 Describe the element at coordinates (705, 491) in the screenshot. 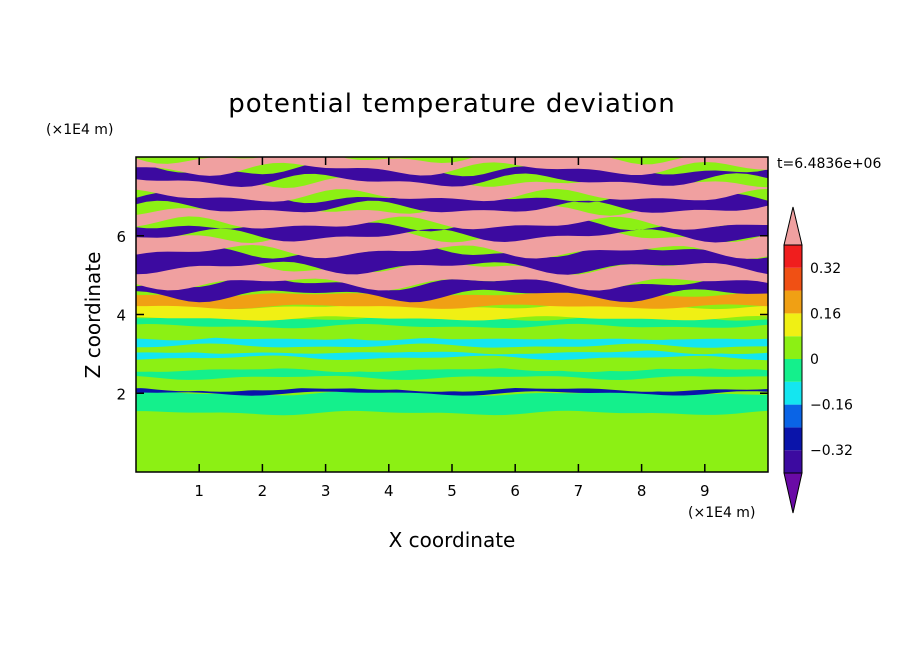

I see `x-tick-label: 9` at that location.